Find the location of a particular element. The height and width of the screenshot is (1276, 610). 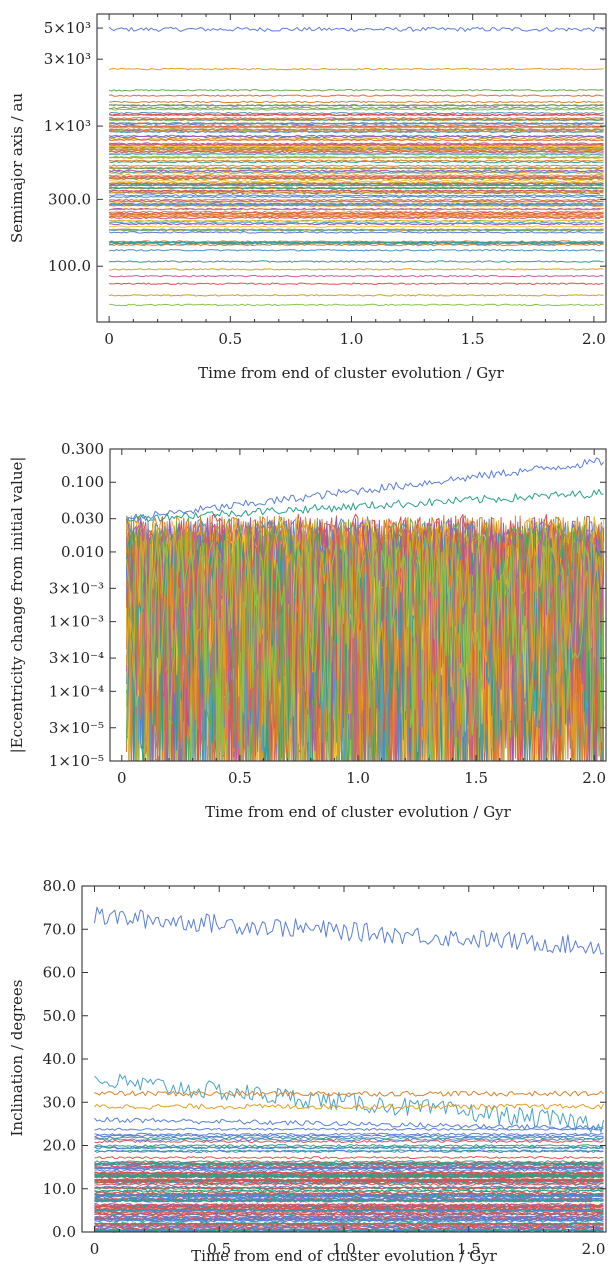

y-tick-label: 30.0 is located at coordinates (59, 1102).